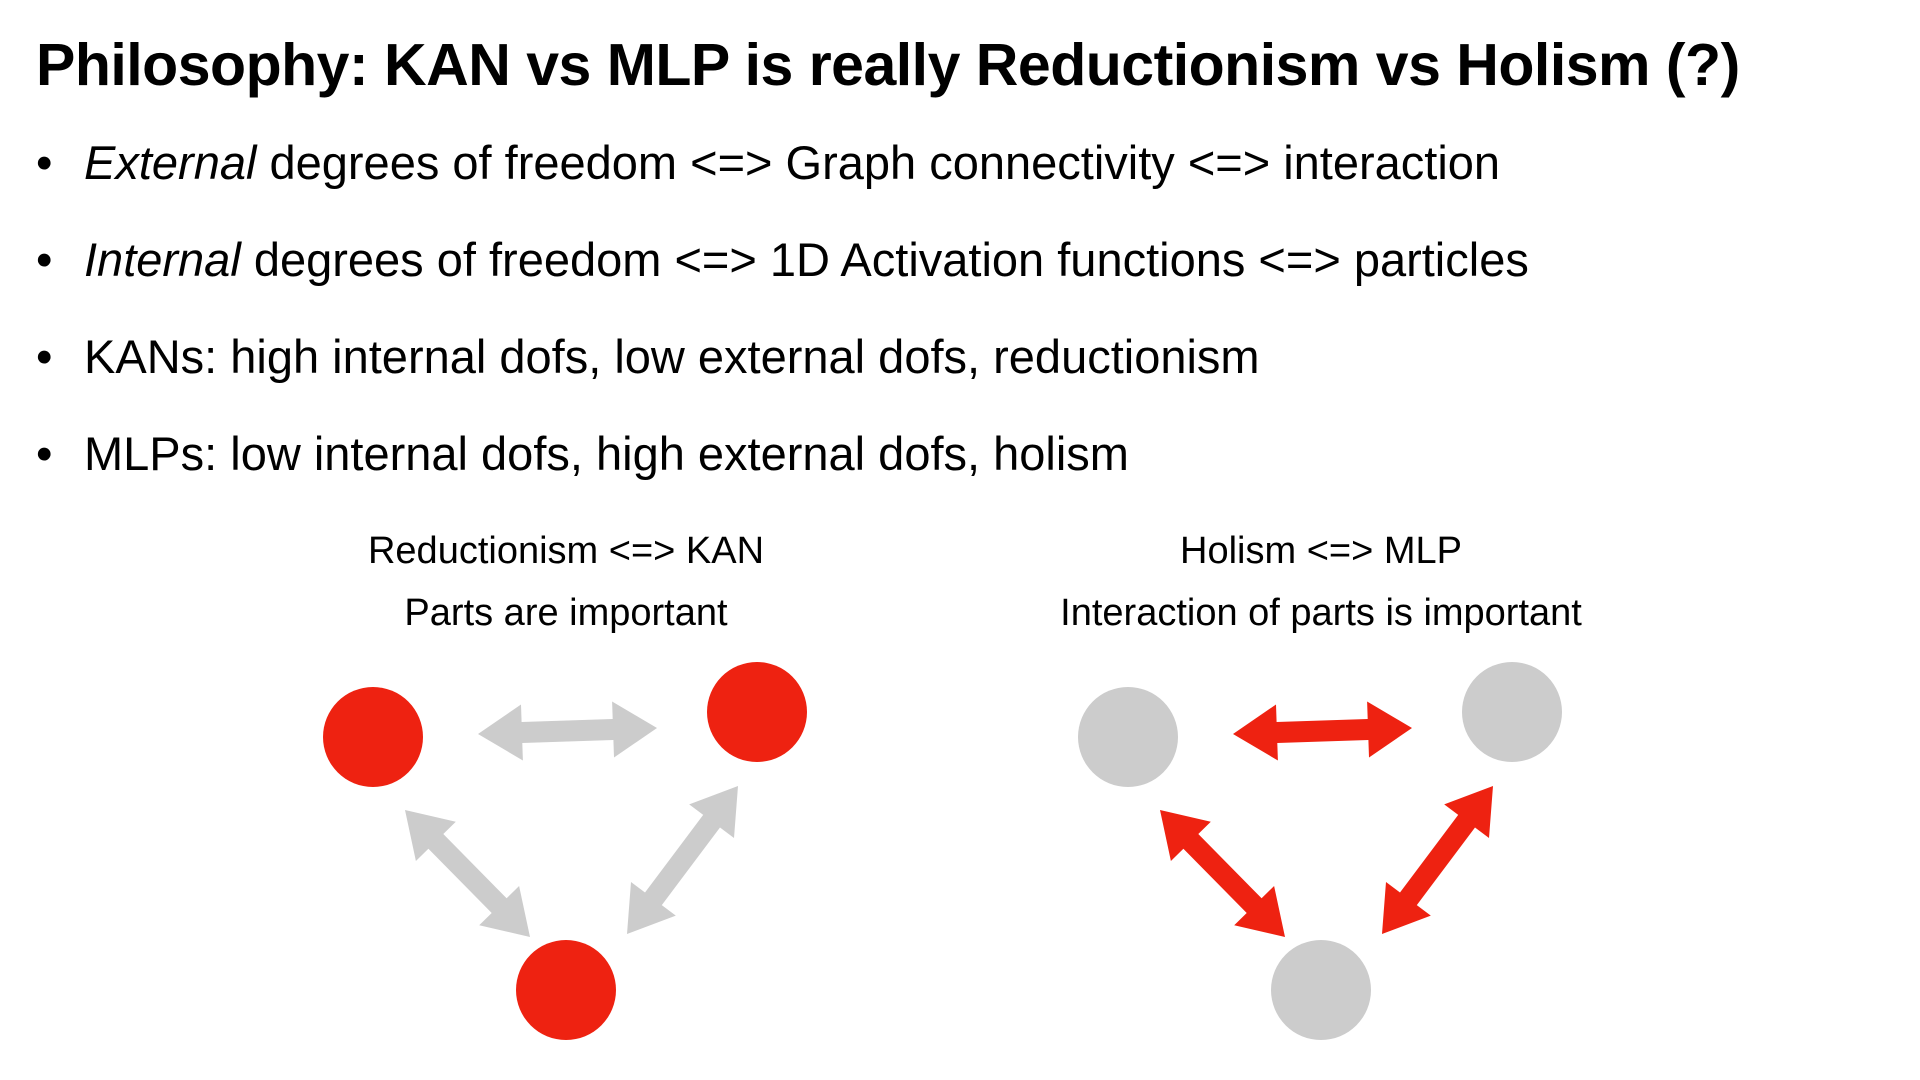 This screenshot has width=1920, height=1080. I want to click on holism-arrow-right, so click(1437, 860).